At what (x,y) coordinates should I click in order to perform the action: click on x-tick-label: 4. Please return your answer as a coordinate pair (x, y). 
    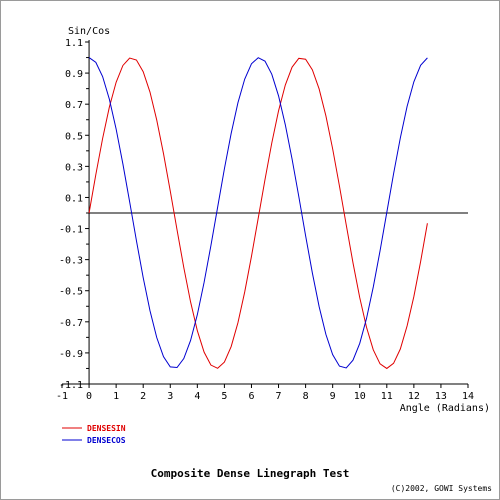
    Looking at the image, I should click on (197, 396).